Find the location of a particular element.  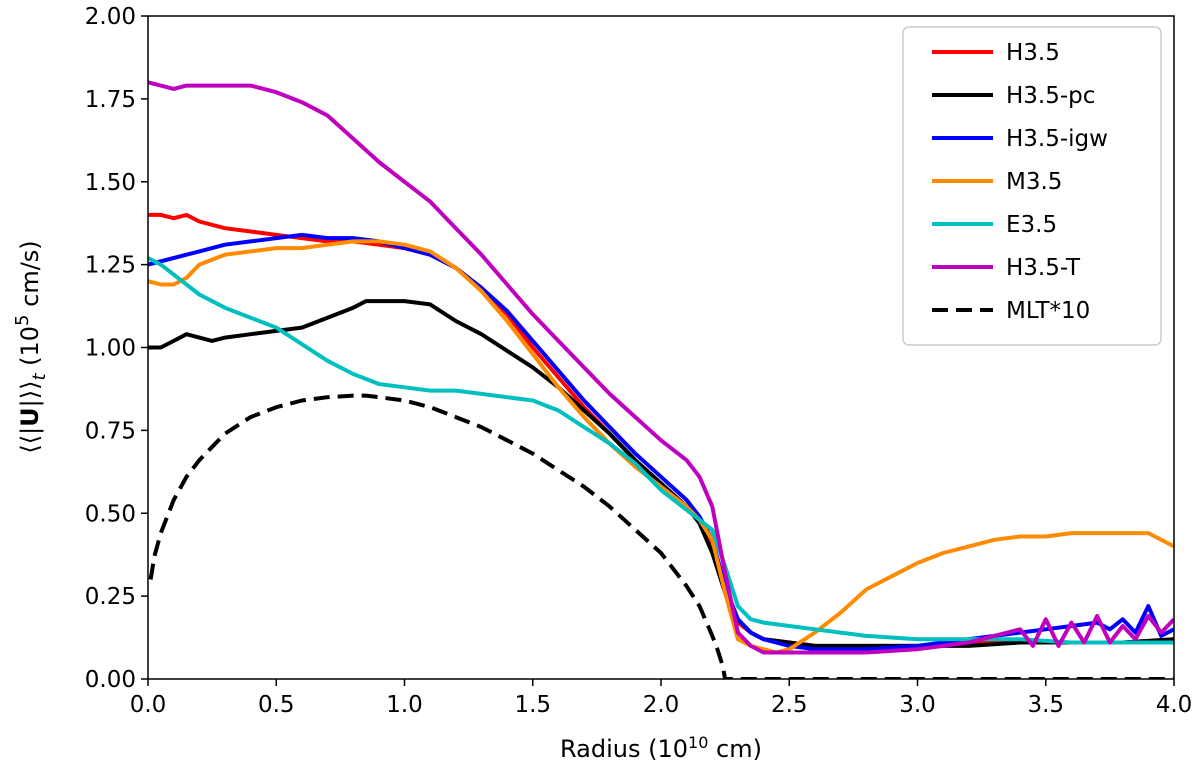

legend-label: MLT*10 is located at coordinates (1048, 311).